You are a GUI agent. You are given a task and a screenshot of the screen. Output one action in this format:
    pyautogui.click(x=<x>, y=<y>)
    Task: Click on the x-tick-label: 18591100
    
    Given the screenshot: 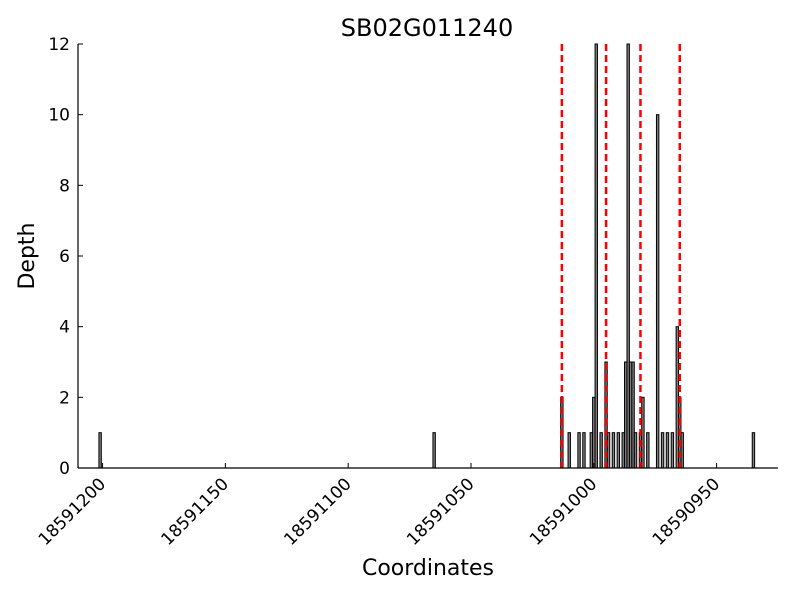 What is the action you would take?
    pyautogui.click(x=317, y=511)
    